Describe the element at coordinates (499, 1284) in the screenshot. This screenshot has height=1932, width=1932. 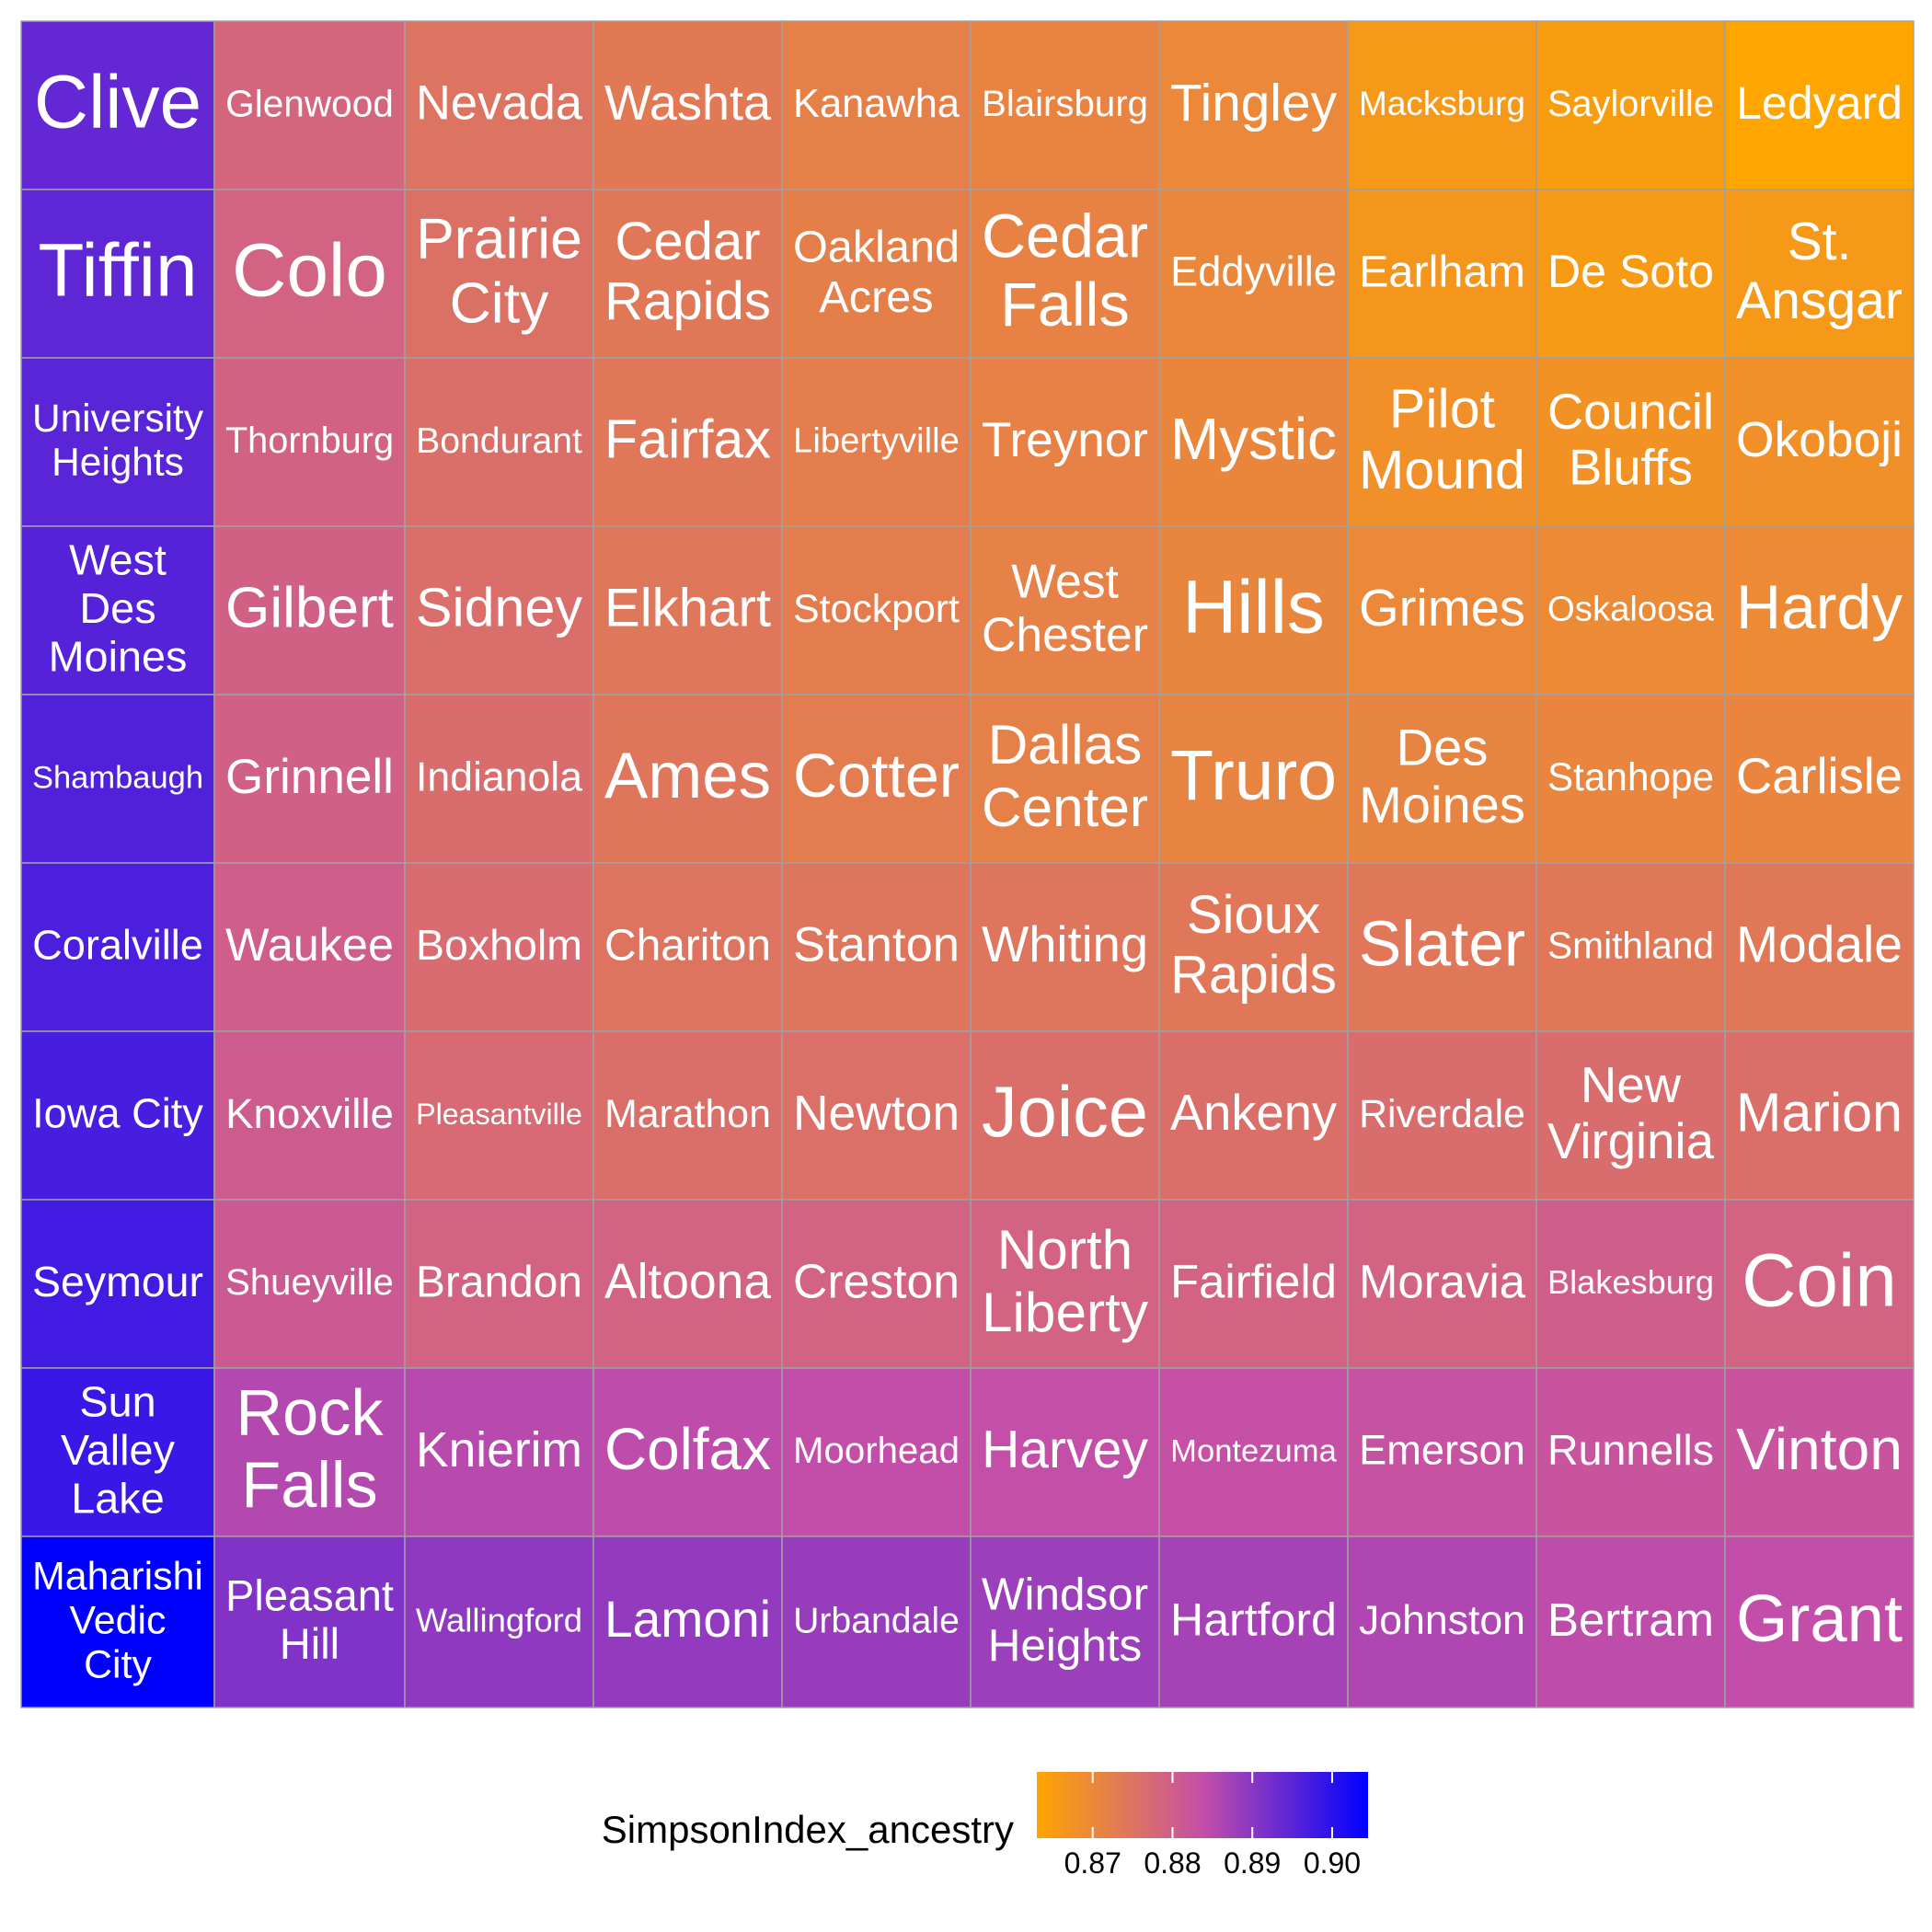
I see `treemap-cell: Brandon` at that location.